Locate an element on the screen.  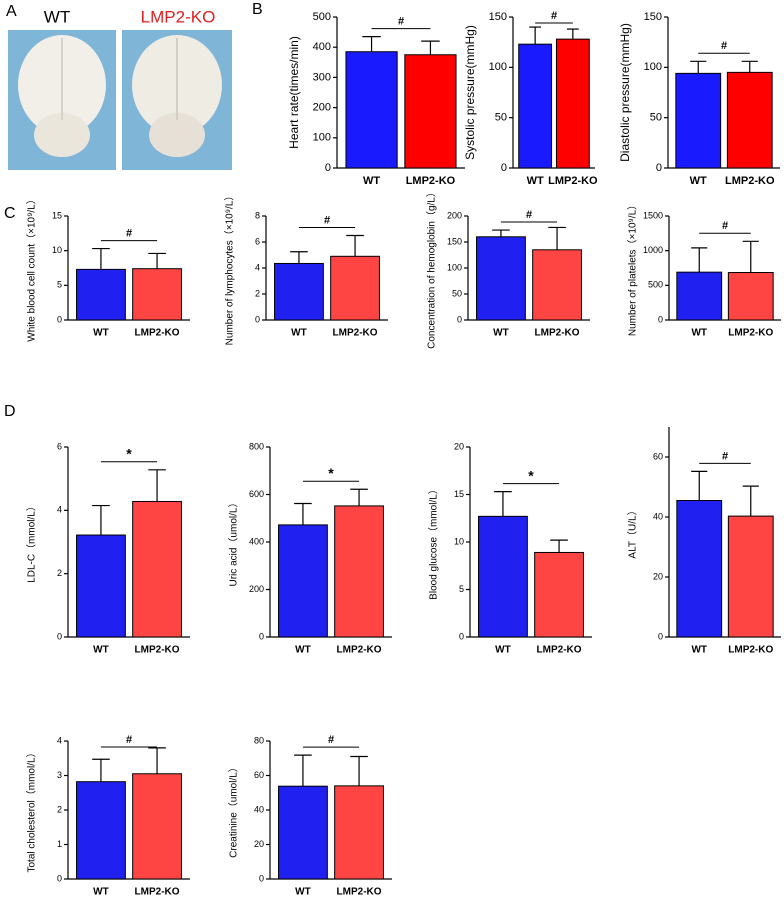
panel-label: B is located at coordinates (257, 9).